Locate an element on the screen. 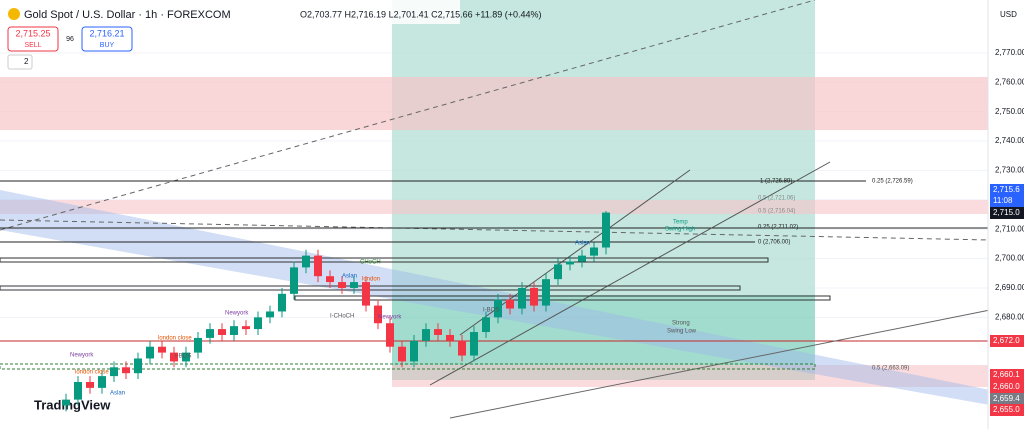 The width and height of the screenshot is (1024, 429). buy-label: BUY is located at coordinates (107, 45).